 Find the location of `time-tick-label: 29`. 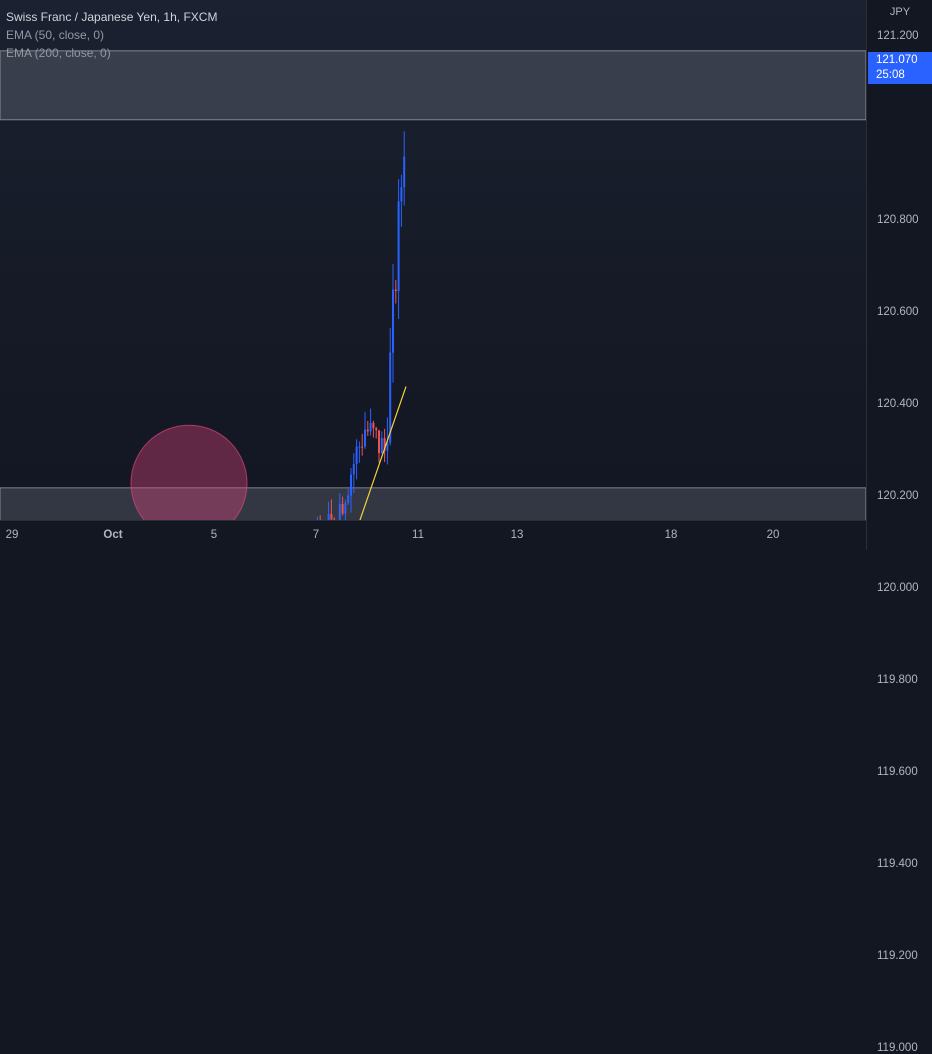

time-tick-label: 29 is located at coordinates (12, 535).